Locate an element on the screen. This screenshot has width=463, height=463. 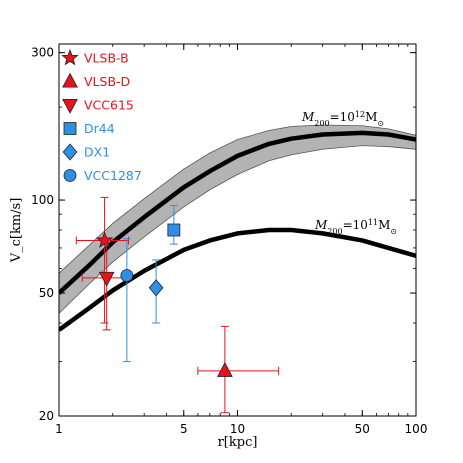
diamond-marker is located at coordinates (156, 288).